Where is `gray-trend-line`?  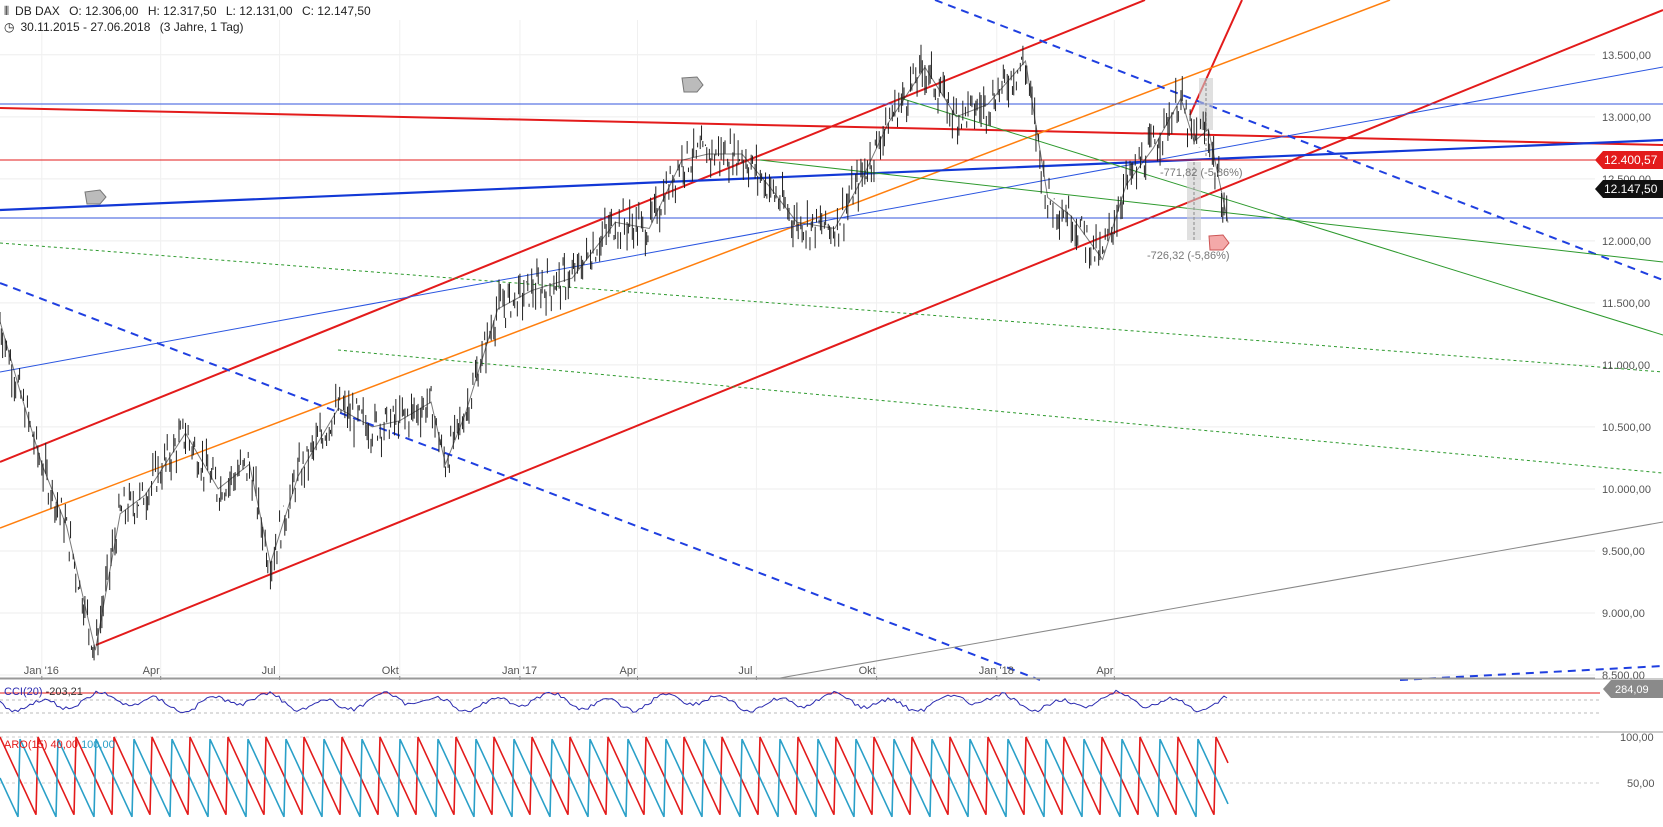 gray-trend-line is located at coordinates (1221, 600).